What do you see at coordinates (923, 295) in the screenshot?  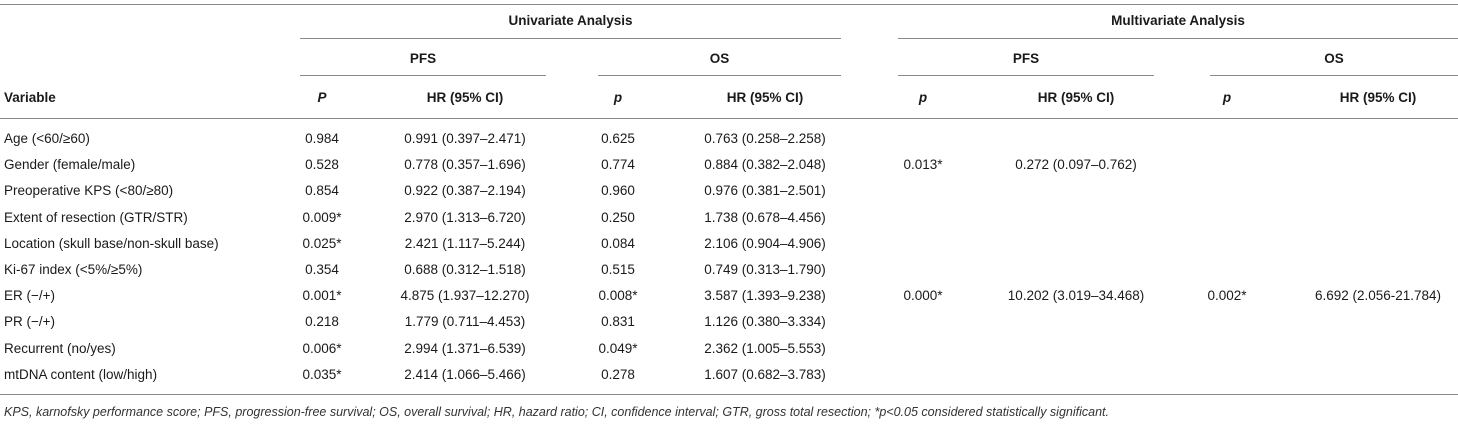 I see `cell-m-pfs-p: 0.000*` at bounding box center [923, 295].